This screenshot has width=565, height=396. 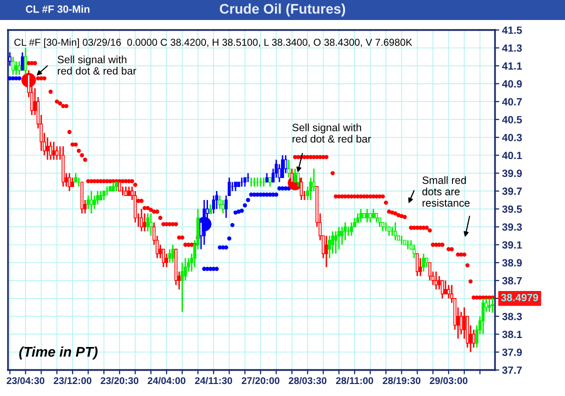 I want to click on y-tick-label: 40.5, so click(x=512, y=120).